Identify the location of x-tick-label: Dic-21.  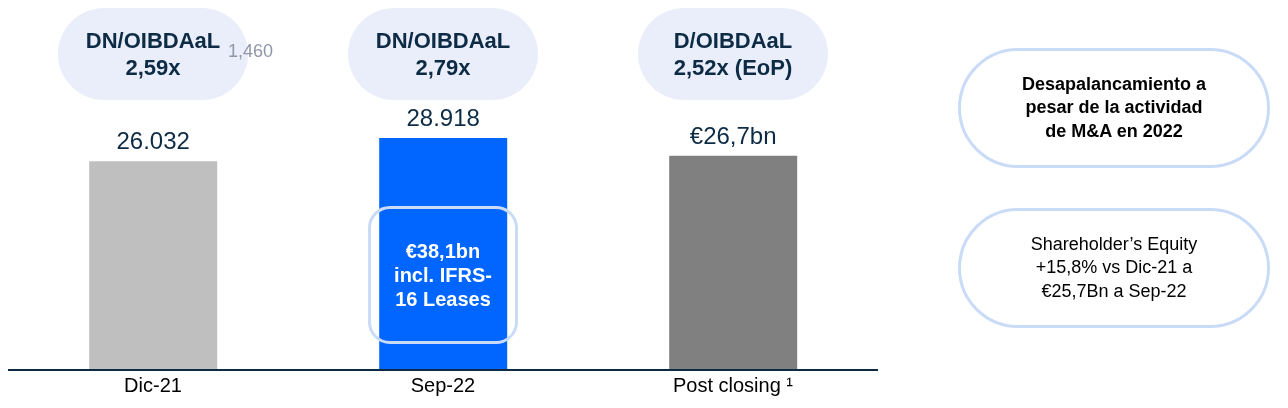
(153, 385).